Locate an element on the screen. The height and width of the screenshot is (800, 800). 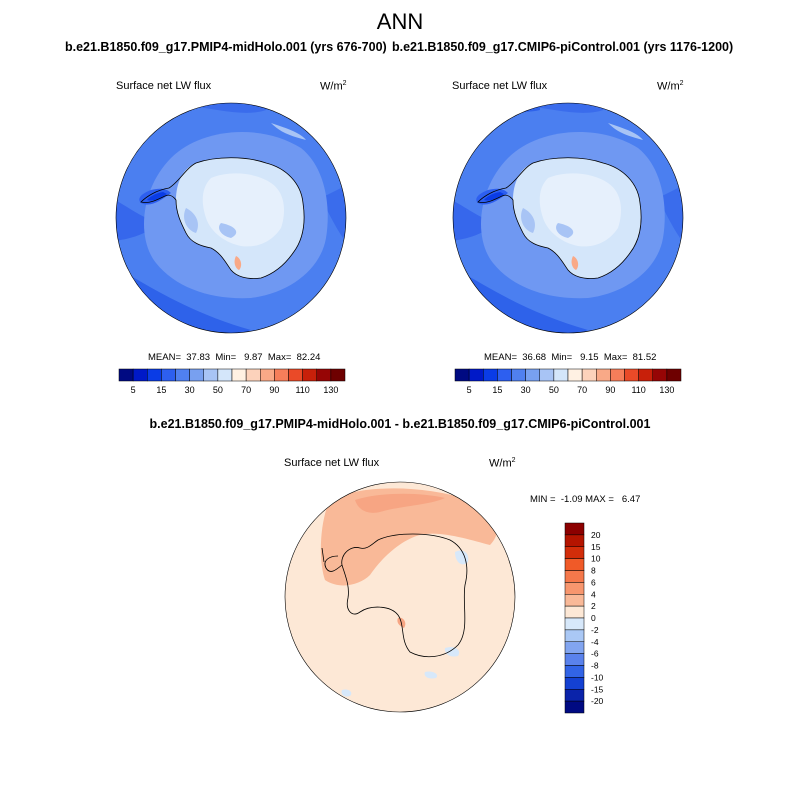
difference-colorbar-tick-label: -20 is located at coordinates (597, 701).